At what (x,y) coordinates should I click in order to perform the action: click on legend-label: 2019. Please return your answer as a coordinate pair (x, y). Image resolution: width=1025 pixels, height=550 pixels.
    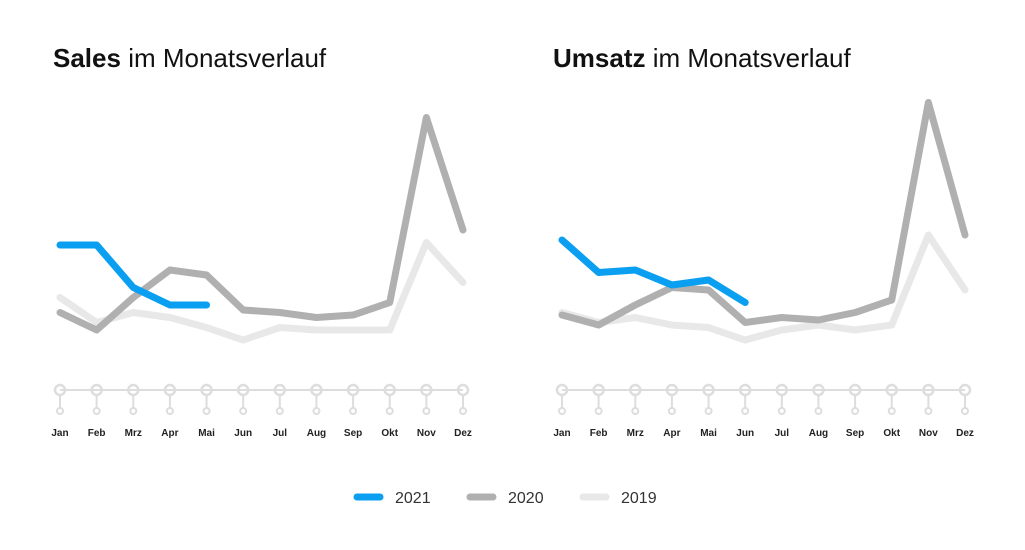
    Looking at the image, I should click on (639, 498).